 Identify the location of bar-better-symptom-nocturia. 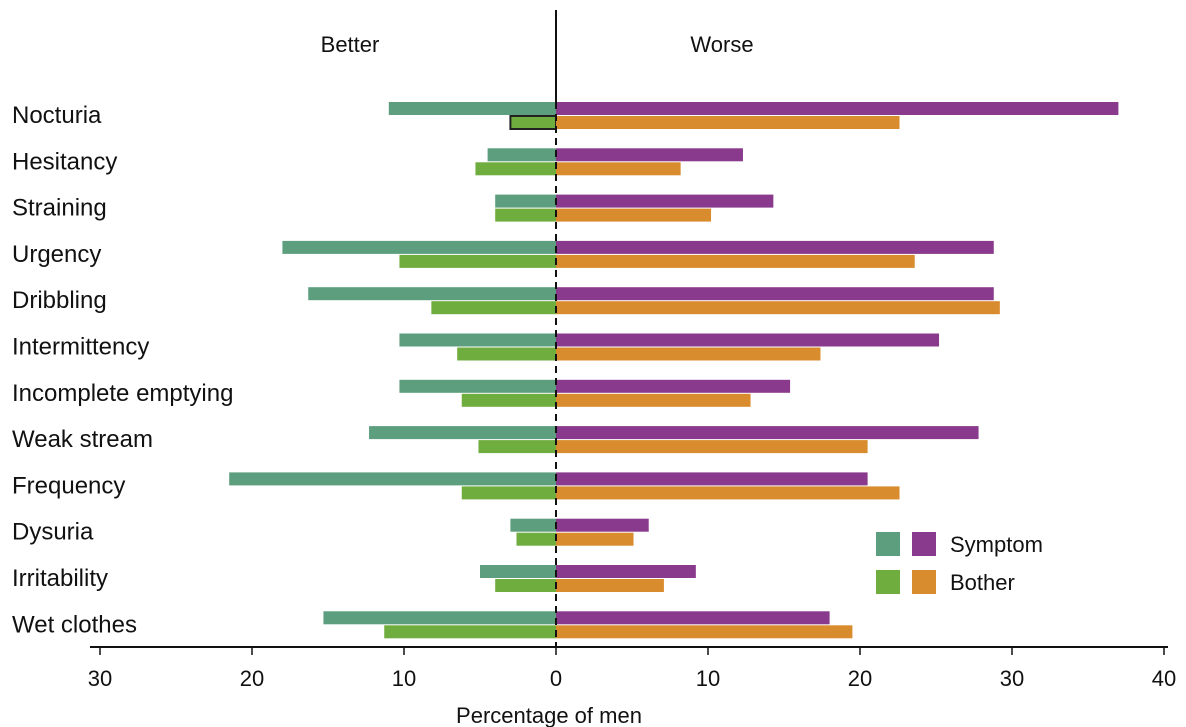
(472, 108).